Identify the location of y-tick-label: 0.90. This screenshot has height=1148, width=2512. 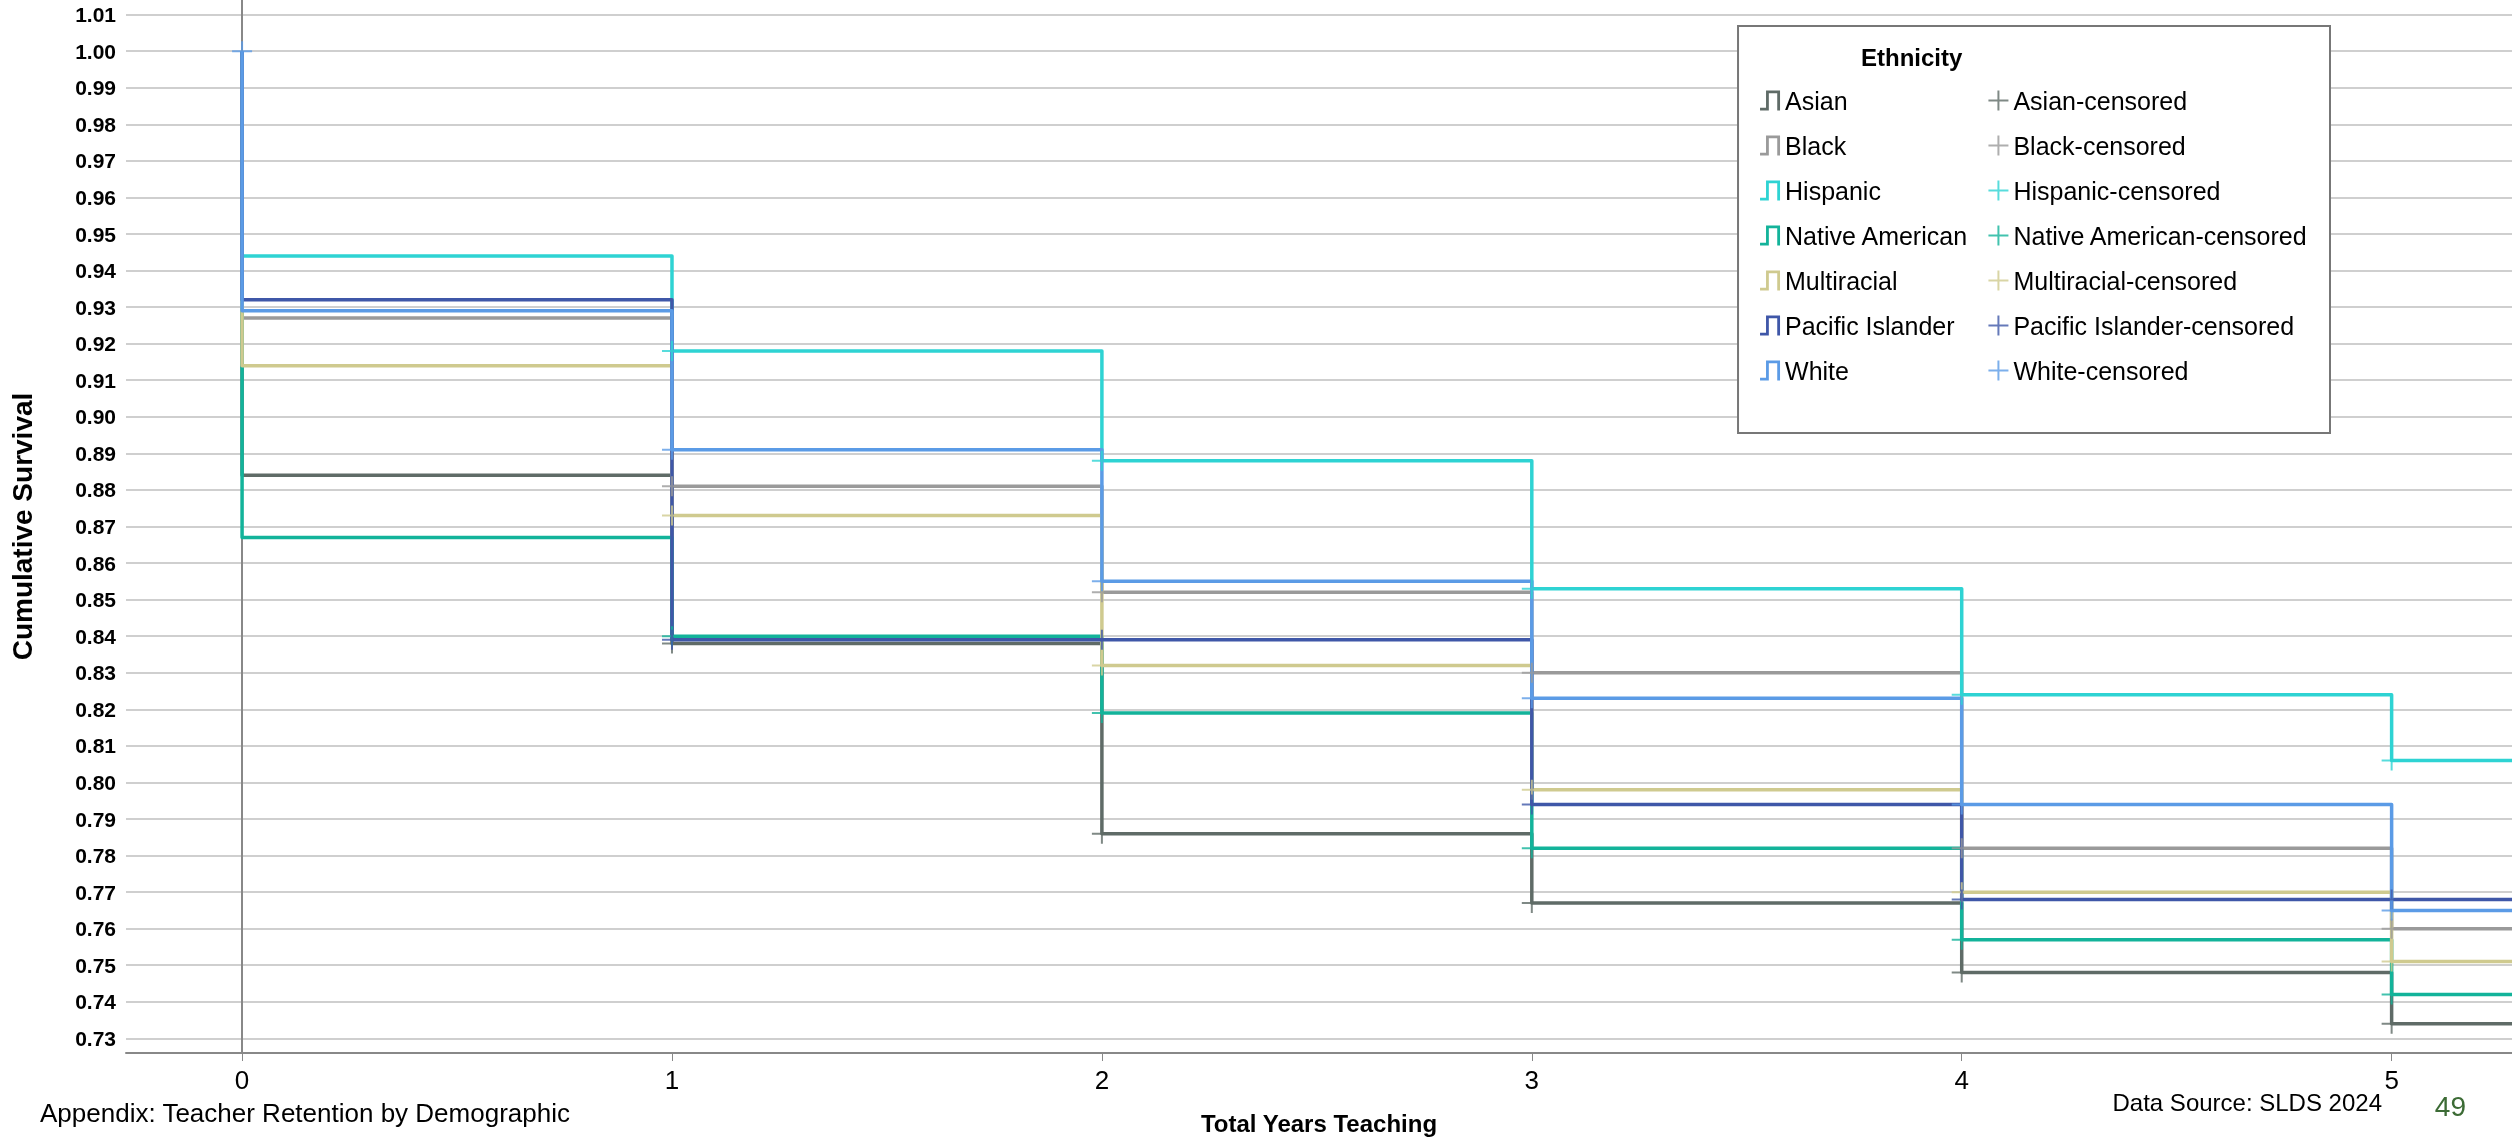
(95, 417).